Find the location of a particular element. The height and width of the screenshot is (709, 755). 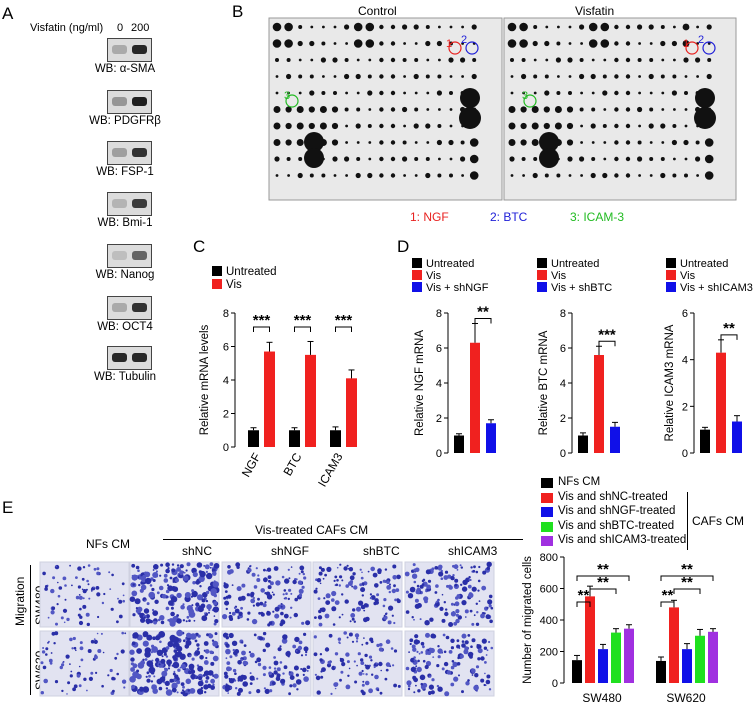

header-underline is located at coordinates (343, 539).